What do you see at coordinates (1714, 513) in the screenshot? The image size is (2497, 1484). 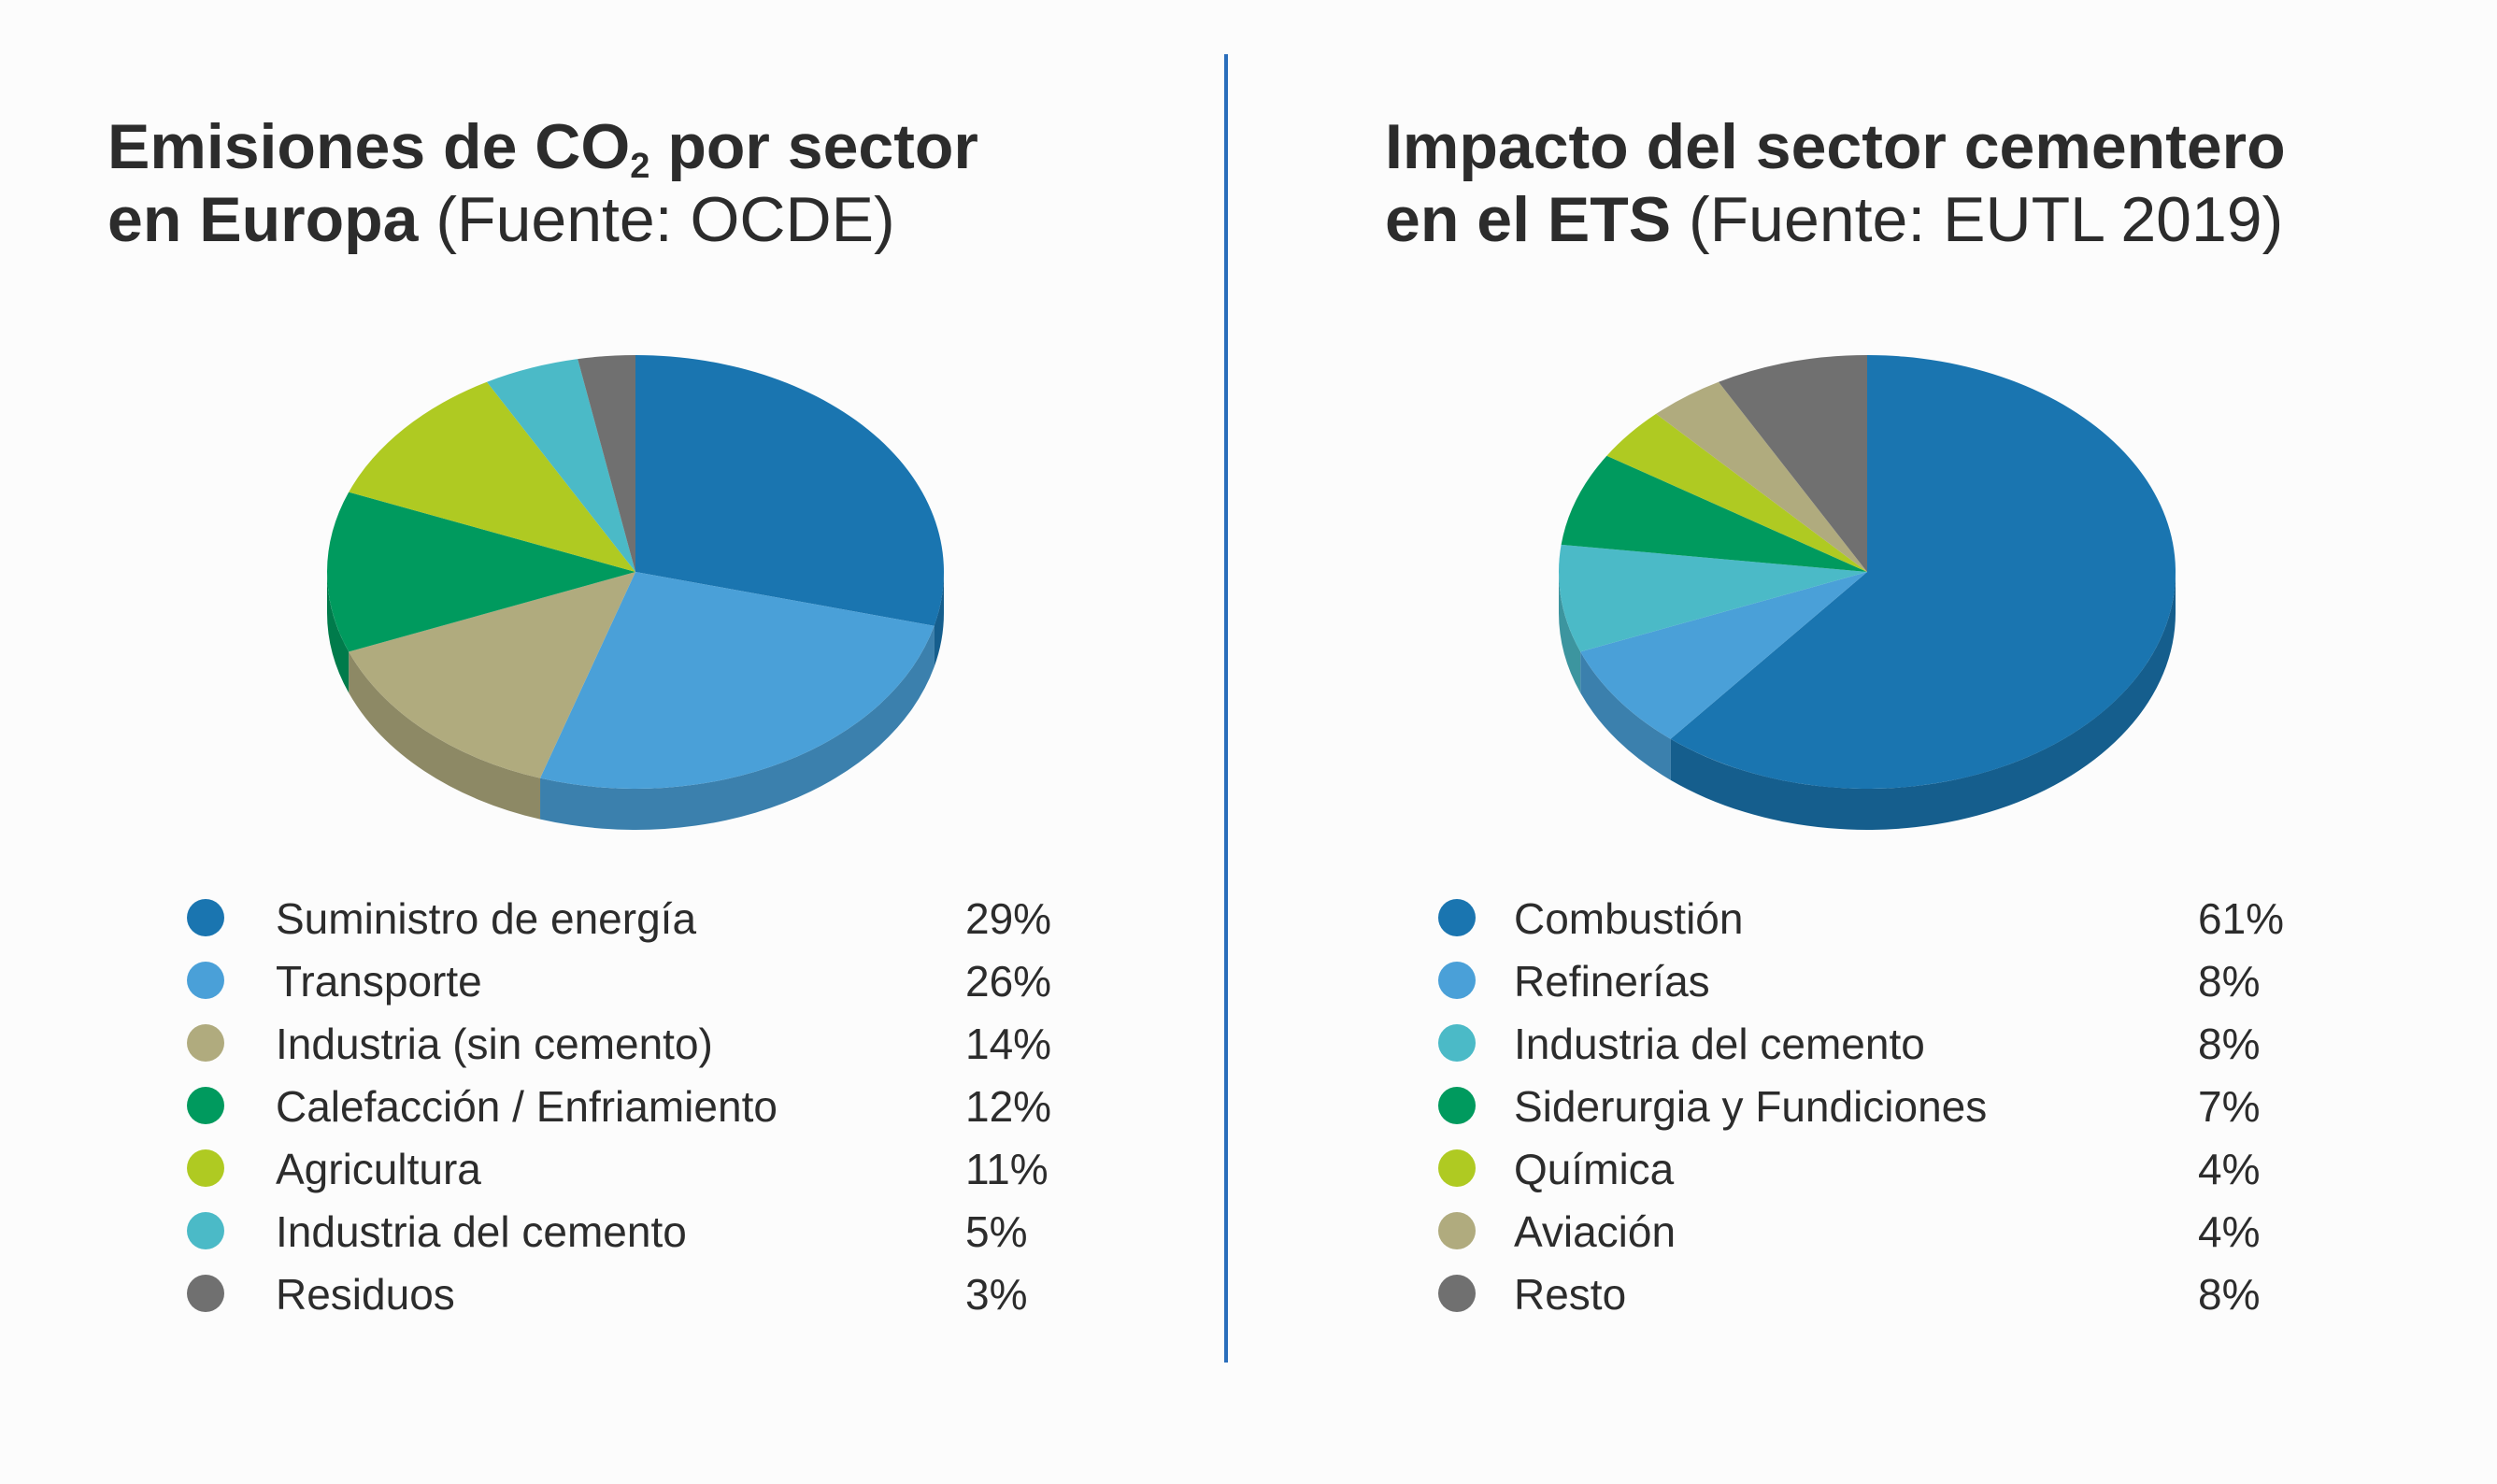 I see `pie-slice-siderurgia-y-fundiciones` at bounding box center [1714, 513].